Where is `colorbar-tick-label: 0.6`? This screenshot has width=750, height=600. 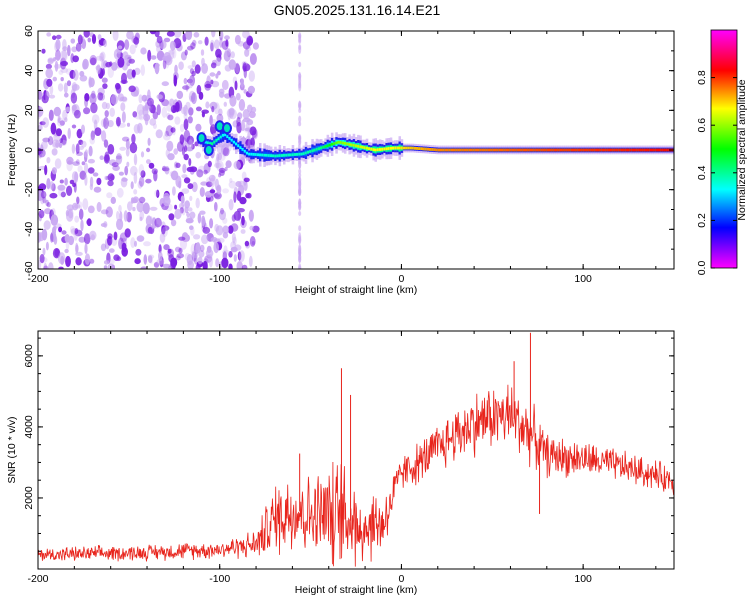 colorbar-tick-label: 0.6 is located at coordinates (702, 125).